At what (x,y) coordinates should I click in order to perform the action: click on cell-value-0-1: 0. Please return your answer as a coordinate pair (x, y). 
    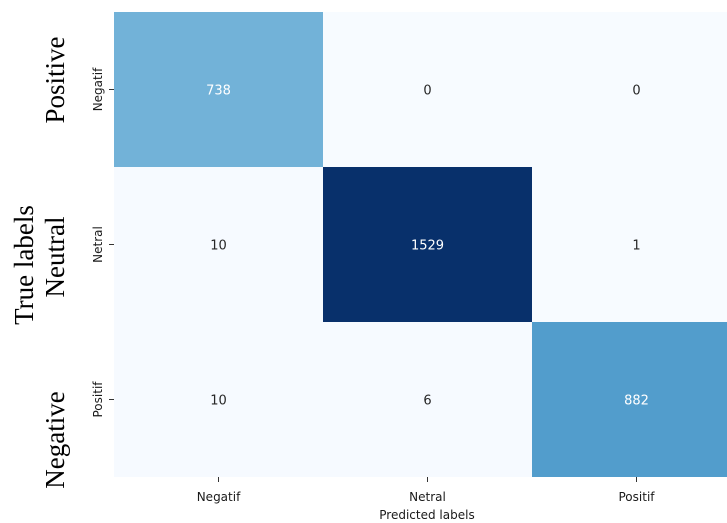
    Looking at the image, I should click on (427, 91).